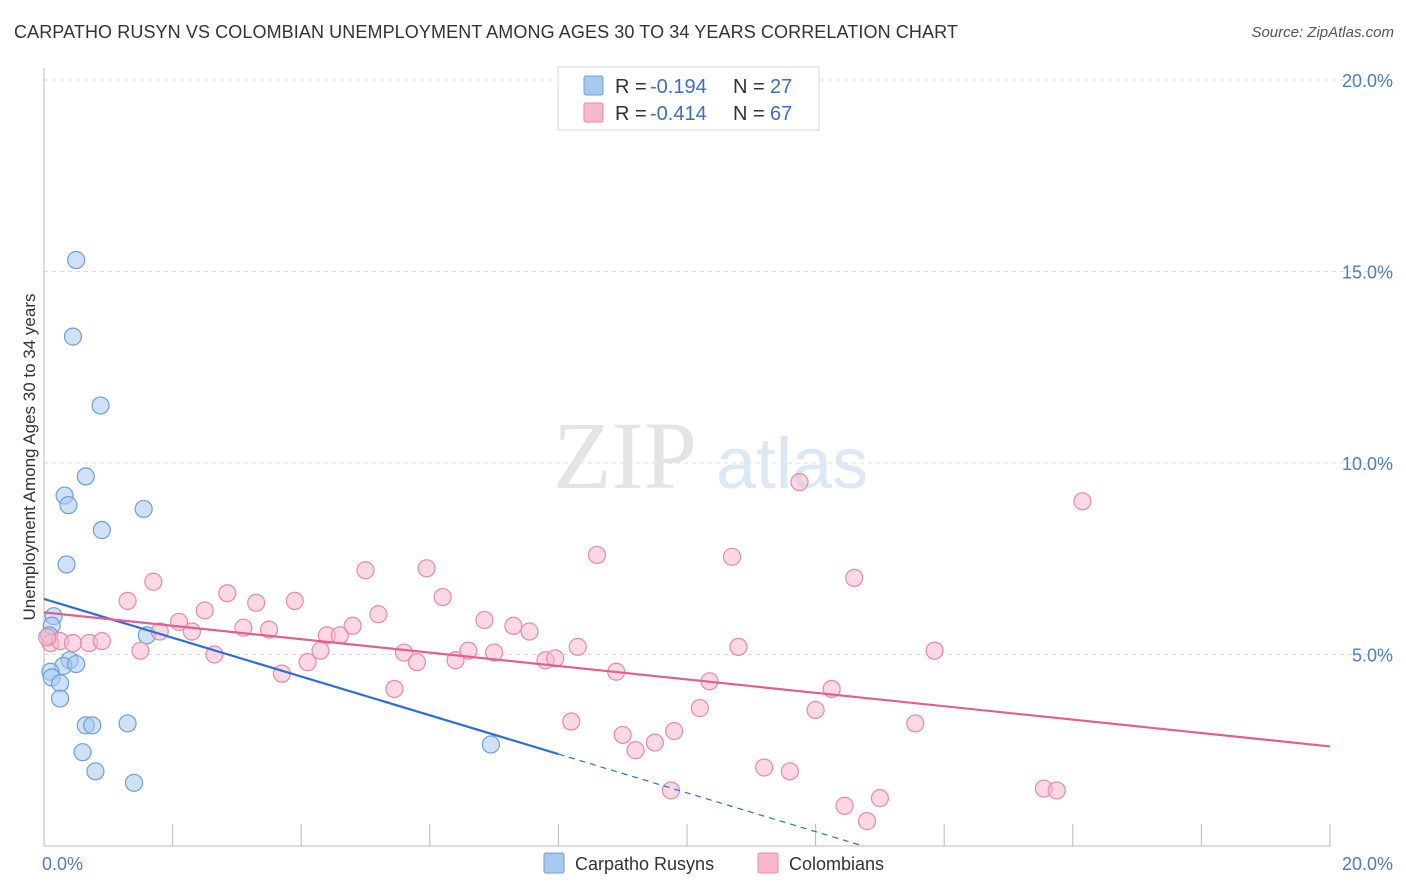 This screenshot has width=1406, height=892. Describe the element at coordinates (792, 464) in the screenshot. I see `watermark-atlas: atlas` at that location.